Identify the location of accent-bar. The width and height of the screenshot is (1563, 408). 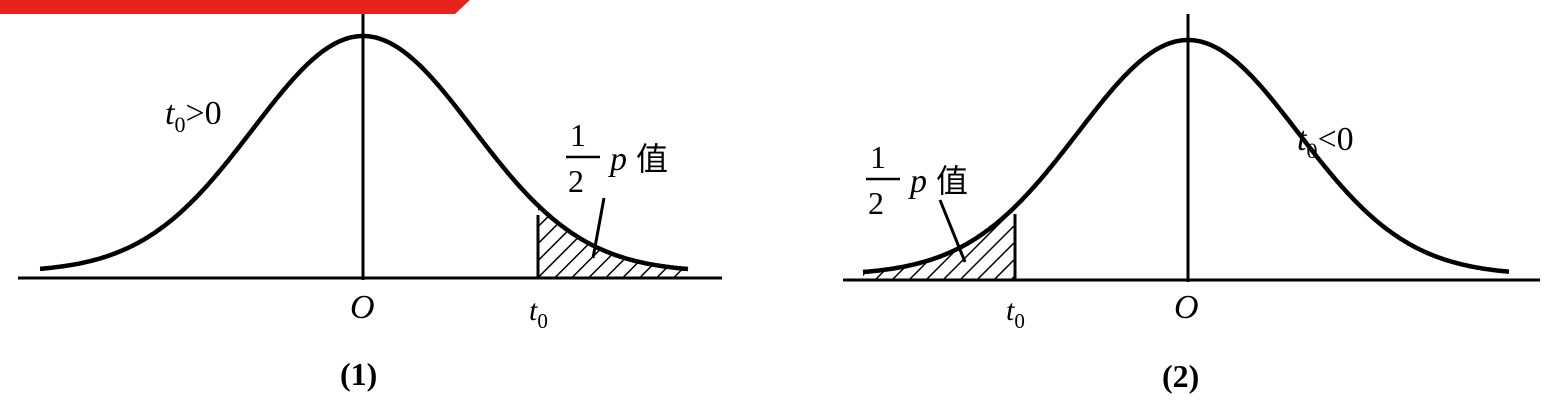
(235, 7).